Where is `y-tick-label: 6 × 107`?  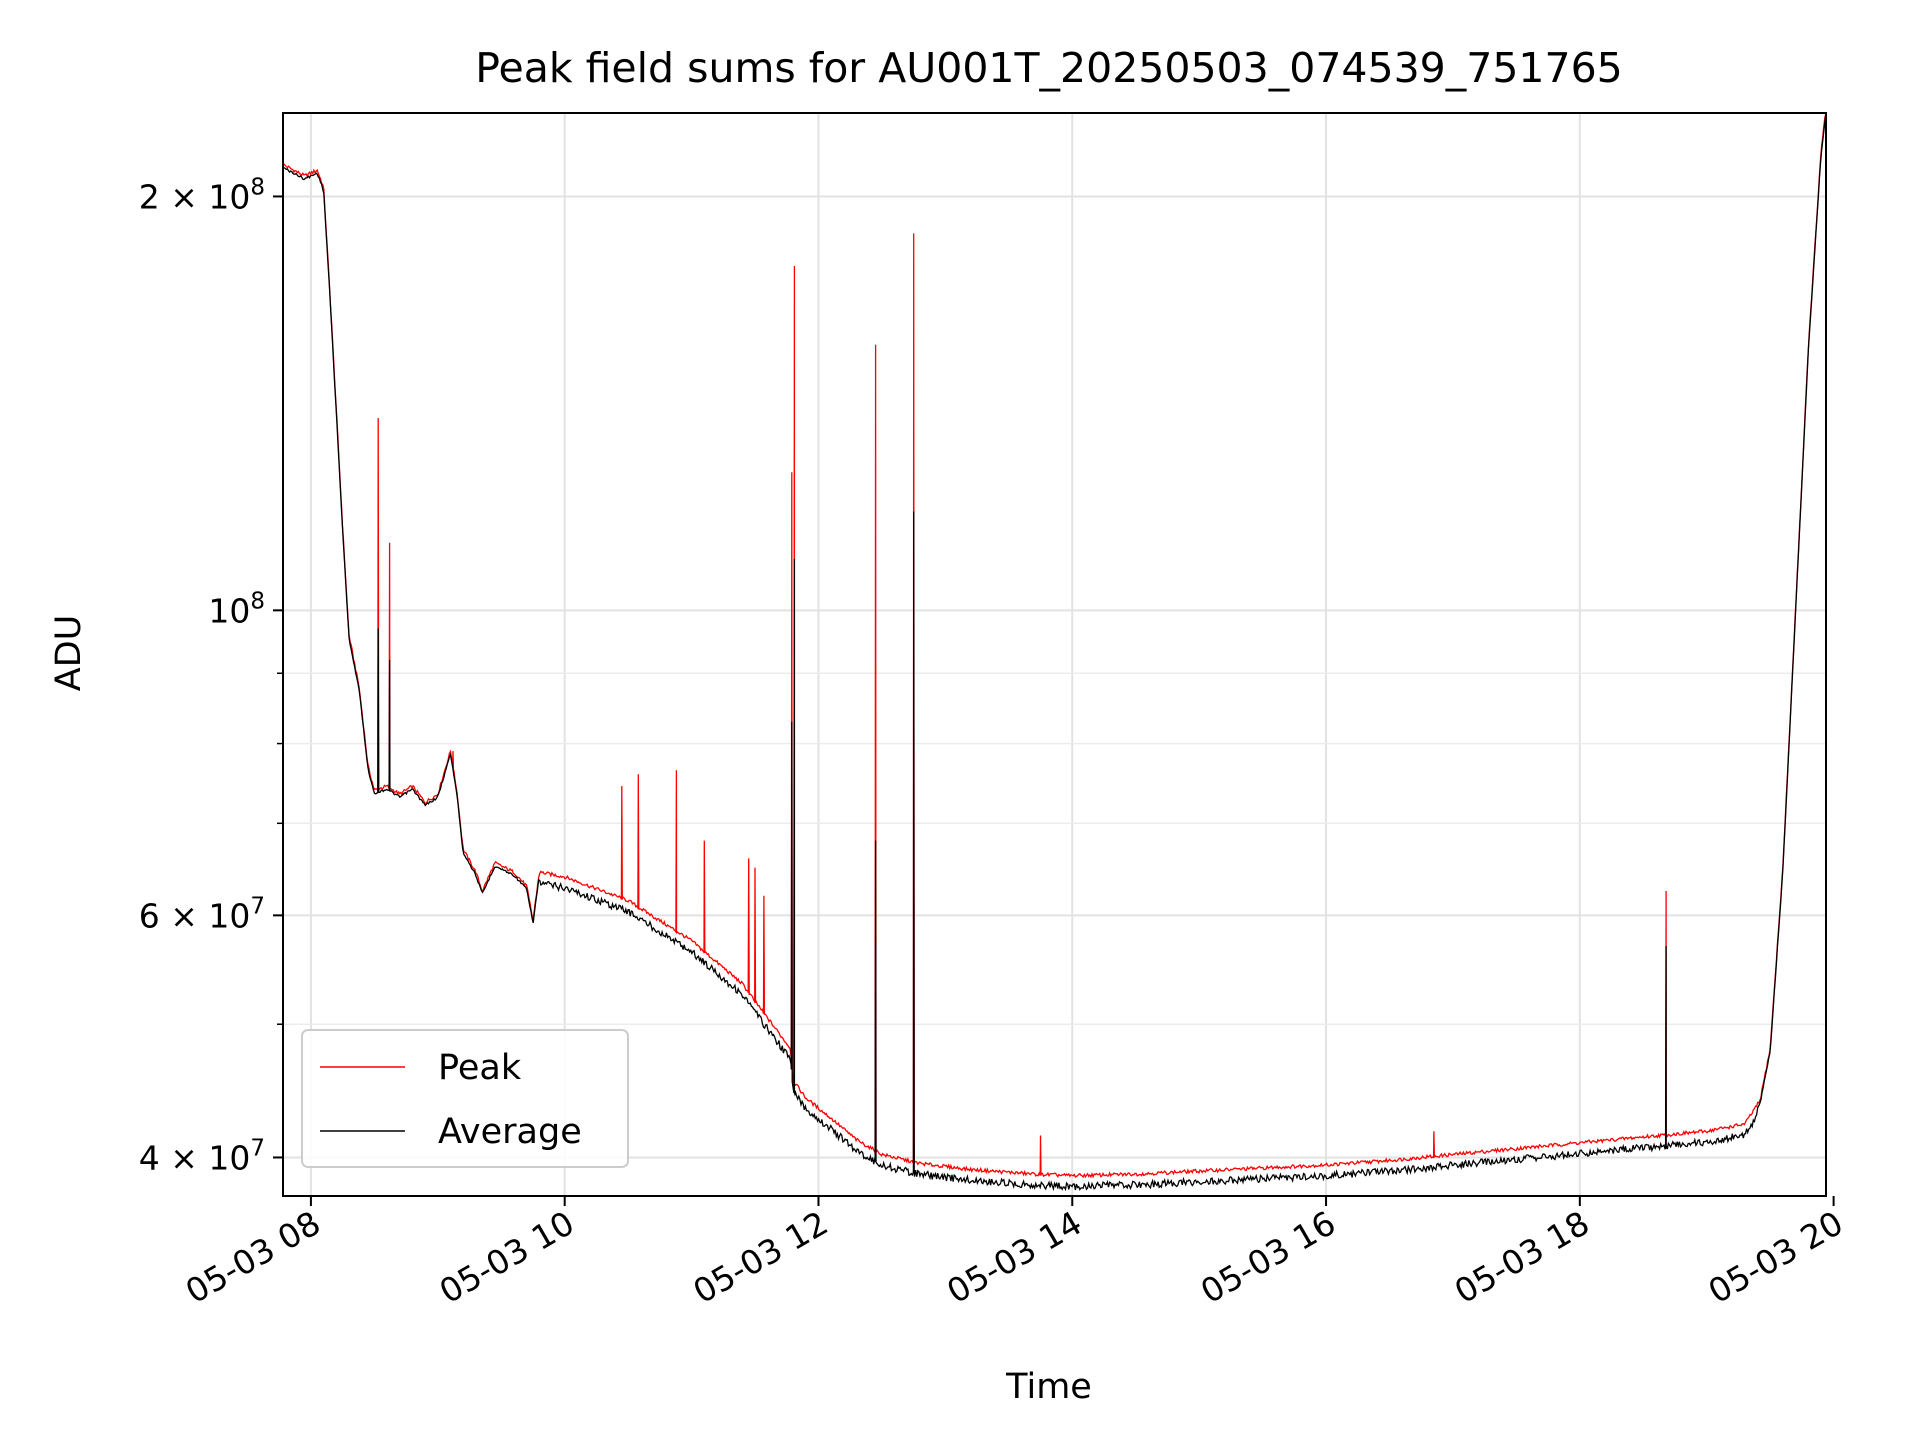 y-tick-label: 6 × 107 is located at coordinates (202, 914).